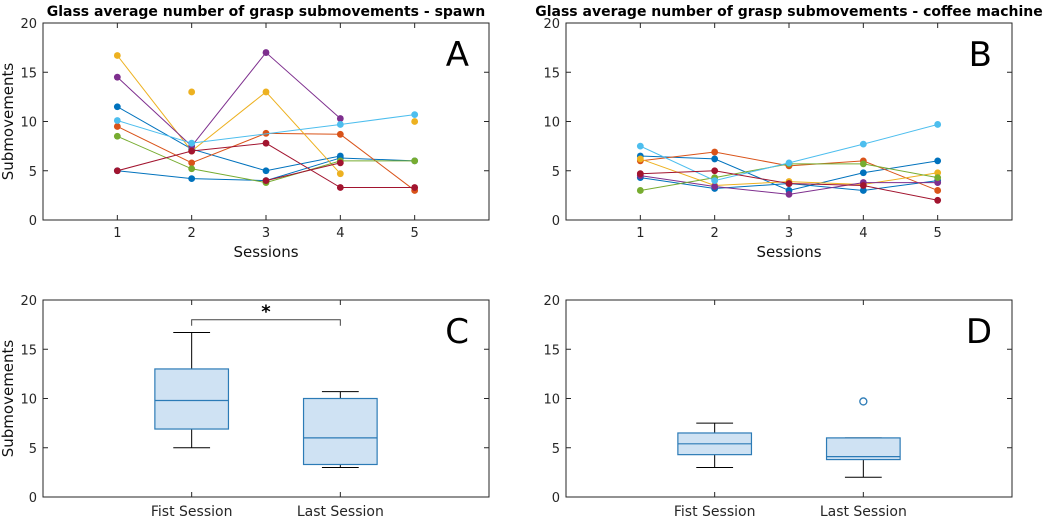  I want to click on panel-c-ytick-label: 10, so click(28, 400).